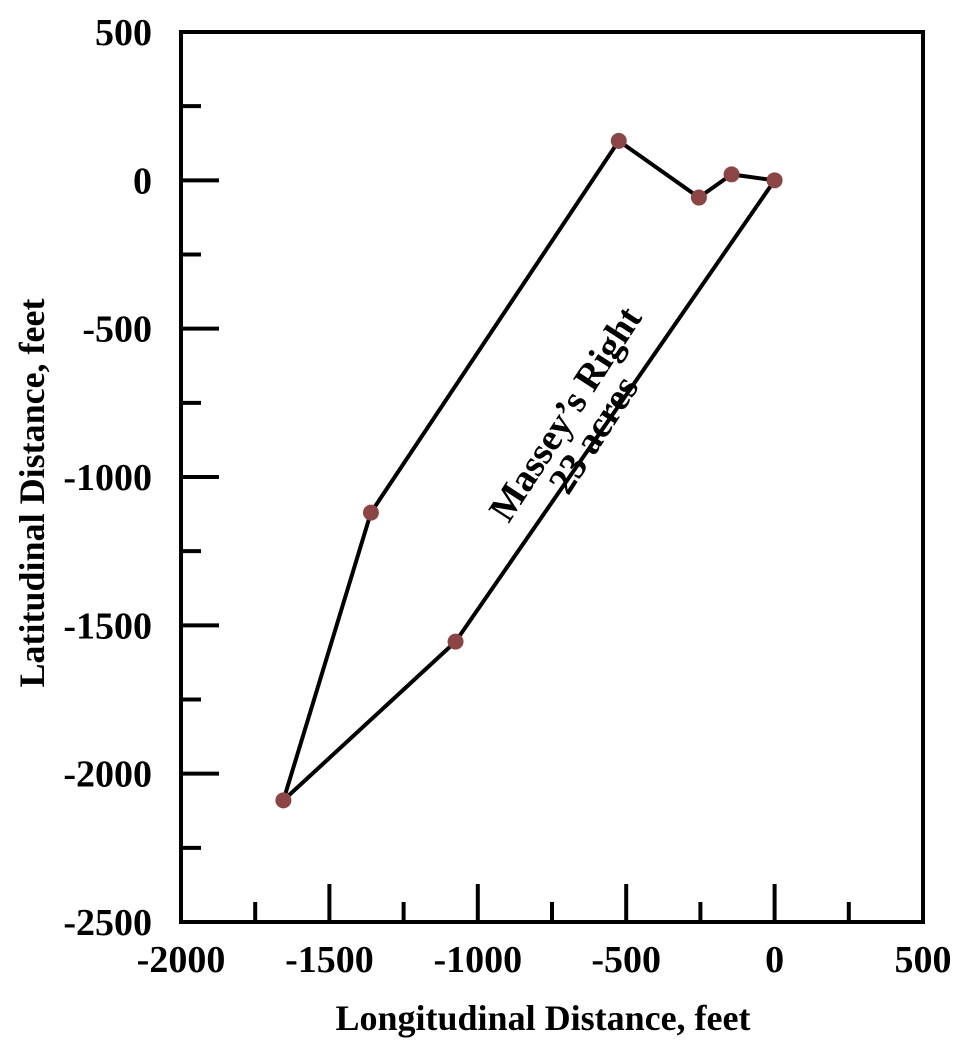 Image resolution: width=960 pixels, height=1050 pixels. I want to click on y-tick-label: -500, so click(117, 330).